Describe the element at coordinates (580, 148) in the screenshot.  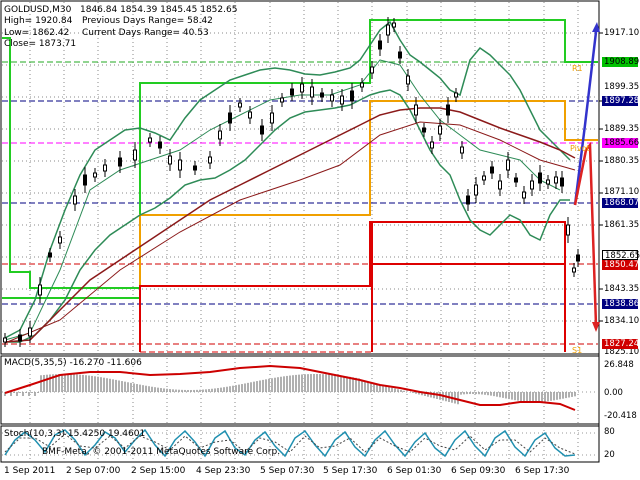
I see `pivot-label: Pivot` at that location.